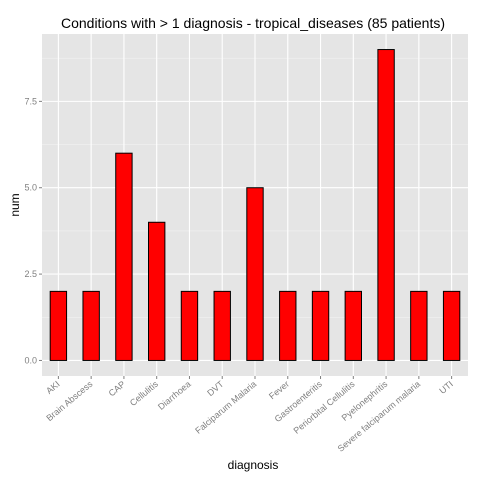  What do you see at coordinates (33, 230) in the screenshot?
I see `y-axis: 0.0 2.5 5.0 7.5` at bounding box center [33, 230].